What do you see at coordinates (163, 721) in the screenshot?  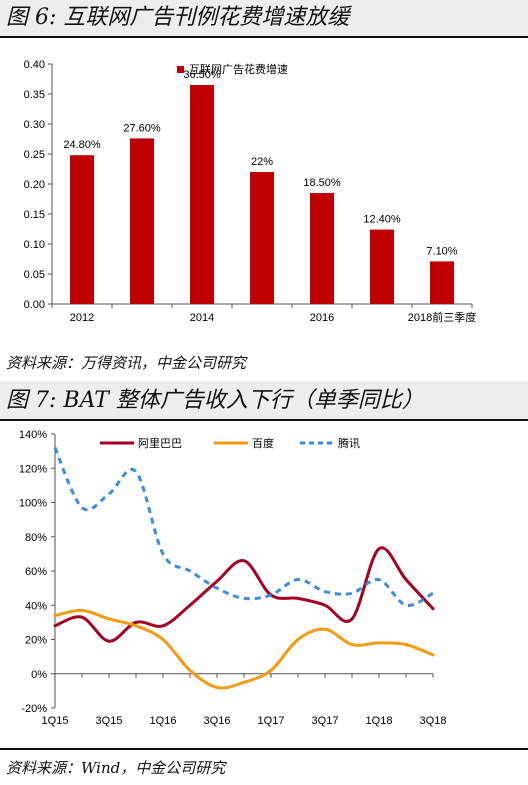 I see `x-tick-label: 1Q16` at bounding box center [163, 721].